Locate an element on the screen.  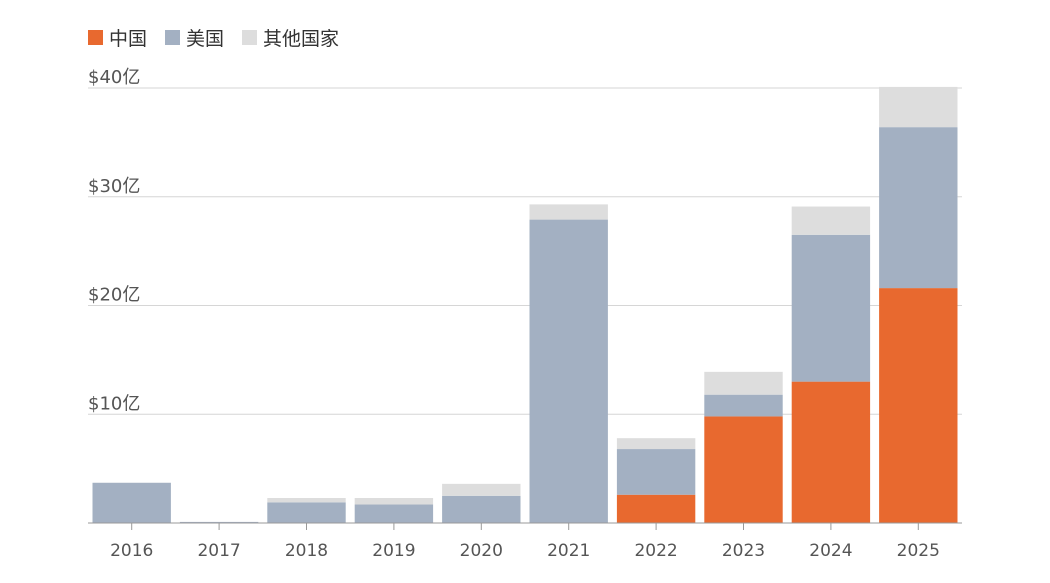
x-tick-label: 2023 is located at coordinates (743, 551).